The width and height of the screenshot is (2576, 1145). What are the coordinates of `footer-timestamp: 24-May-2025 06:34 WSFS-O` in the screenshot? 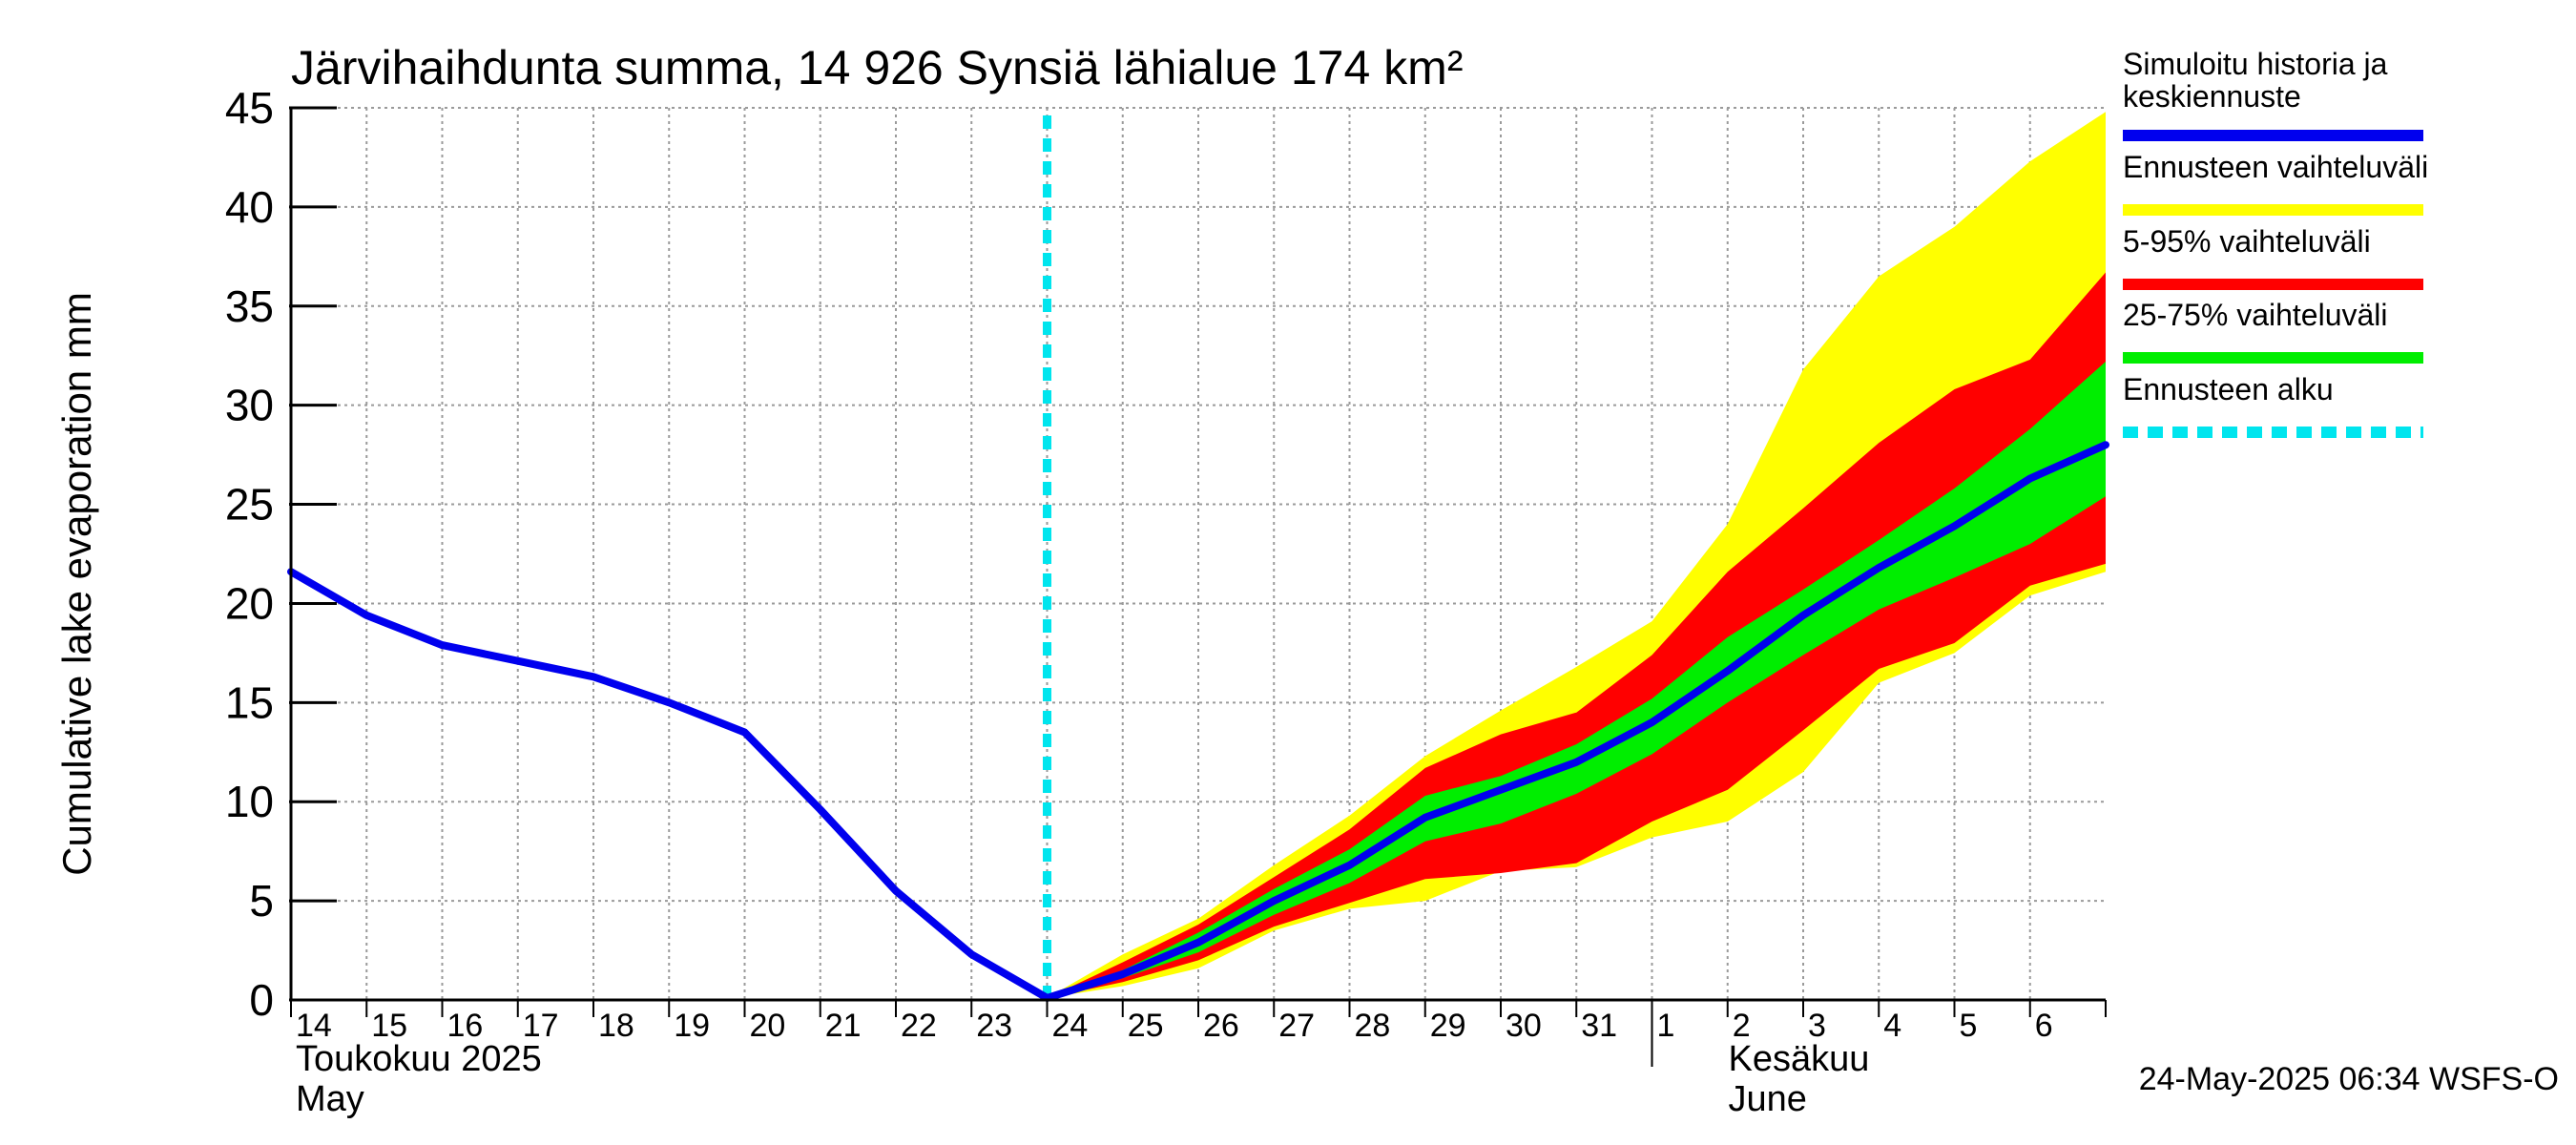 It's located at (2349, 1079).